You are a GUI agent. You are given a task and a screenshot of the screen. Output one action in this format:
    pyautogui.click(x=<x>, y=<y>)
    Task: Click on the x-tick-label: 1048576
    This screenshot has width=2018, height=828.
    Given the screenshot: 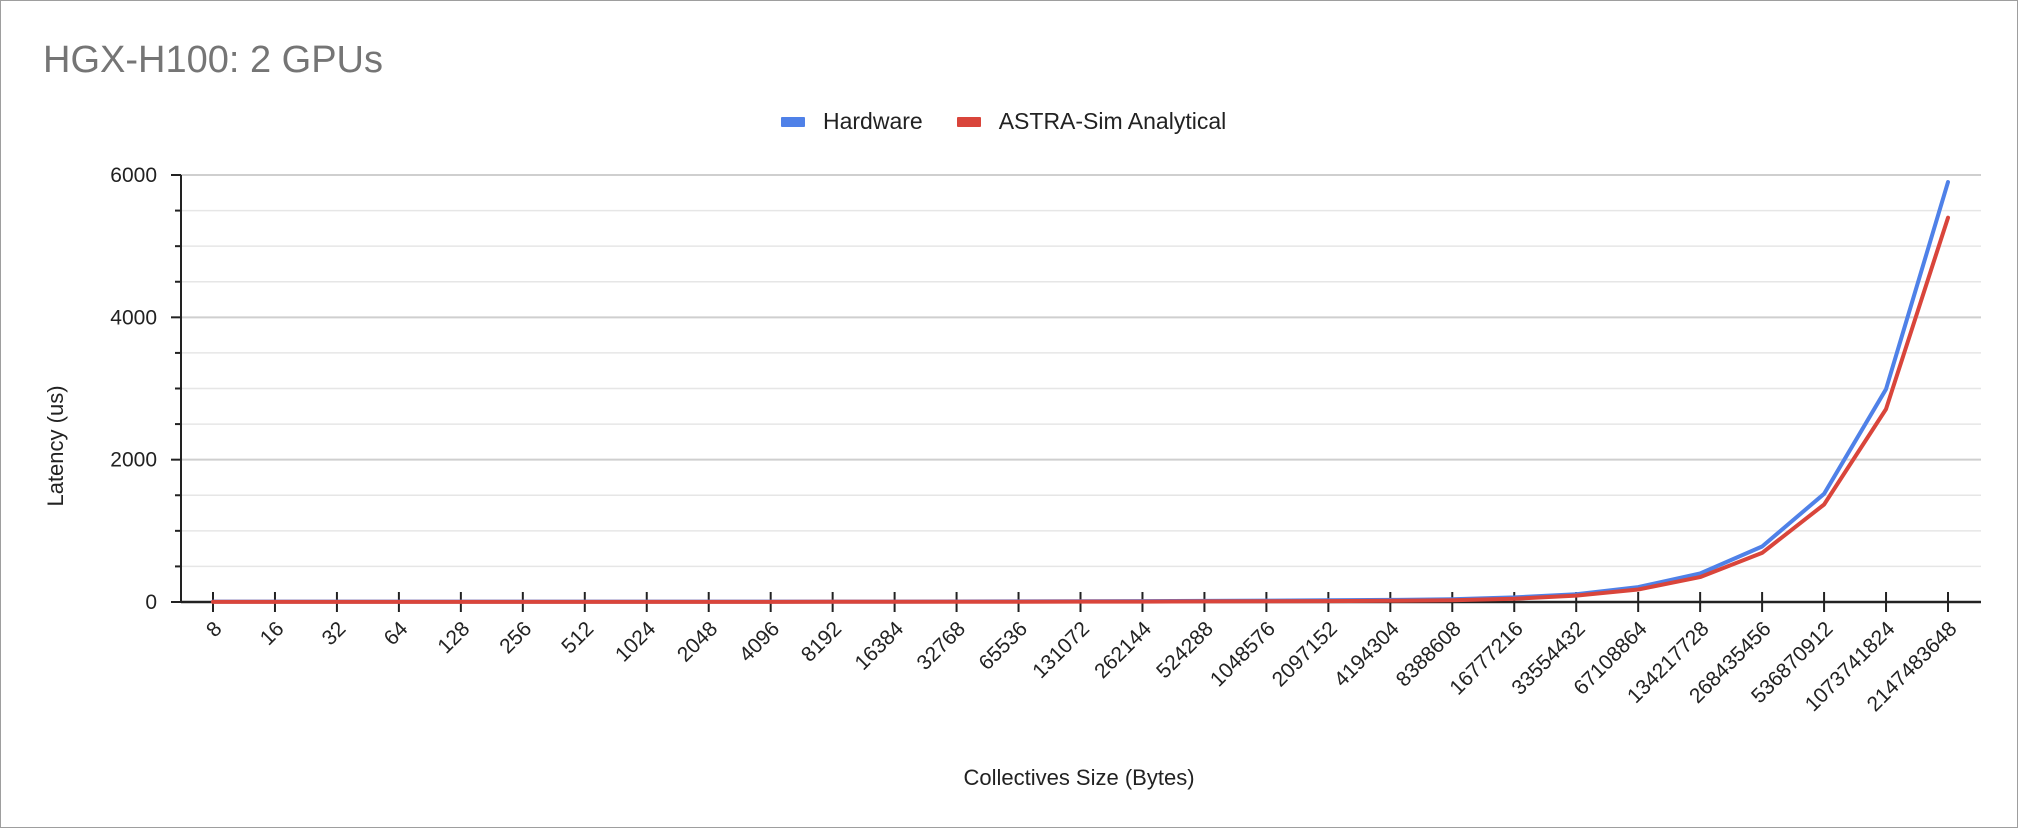 What is the action you would take?
    pyautogui.click(x=1243, y=654)
    